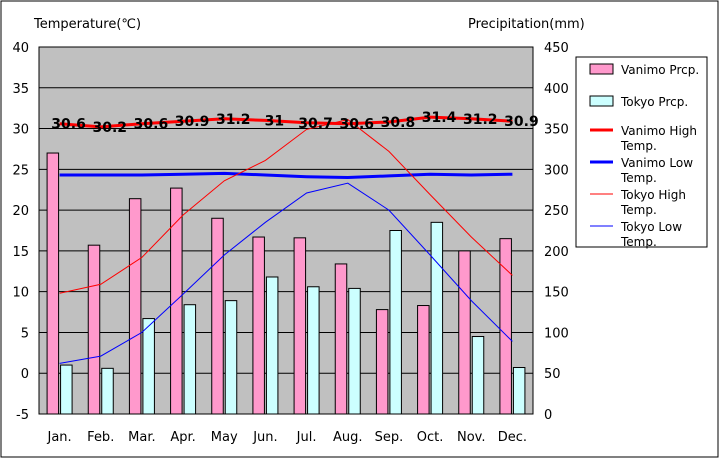 The image size is (720, 464). Describe the element at coordinates (58, 437) in the screenshot. I see `x-tick-label: Jan.` at that location.